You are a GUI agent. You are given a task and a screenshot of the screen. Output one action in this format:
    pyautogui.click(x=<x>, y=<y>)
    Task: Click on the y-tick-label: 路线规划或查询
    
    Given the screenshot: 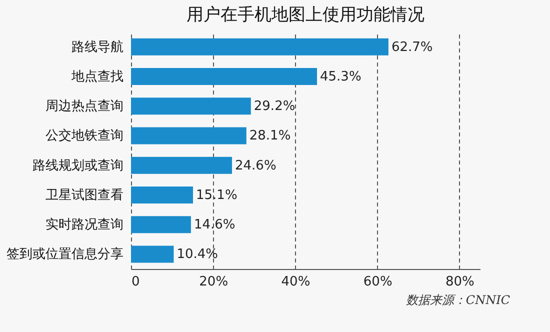 What is the action you would take?
    pyautogui.click(x=78, y=166)
    